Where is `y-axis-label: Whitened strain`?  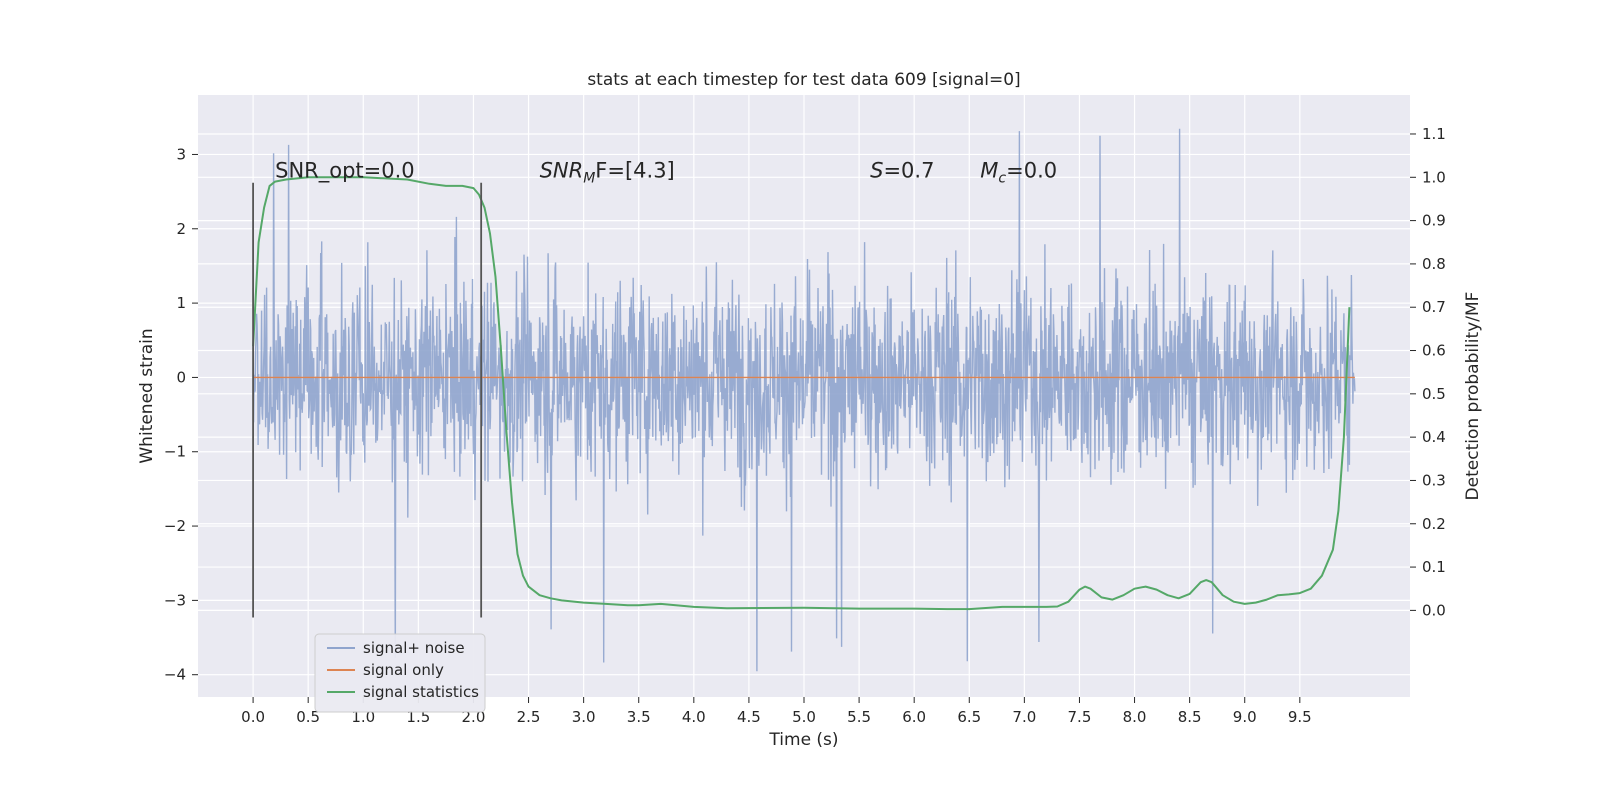
y-axis-label: Whitened strain is located at coordinates (147, 395).